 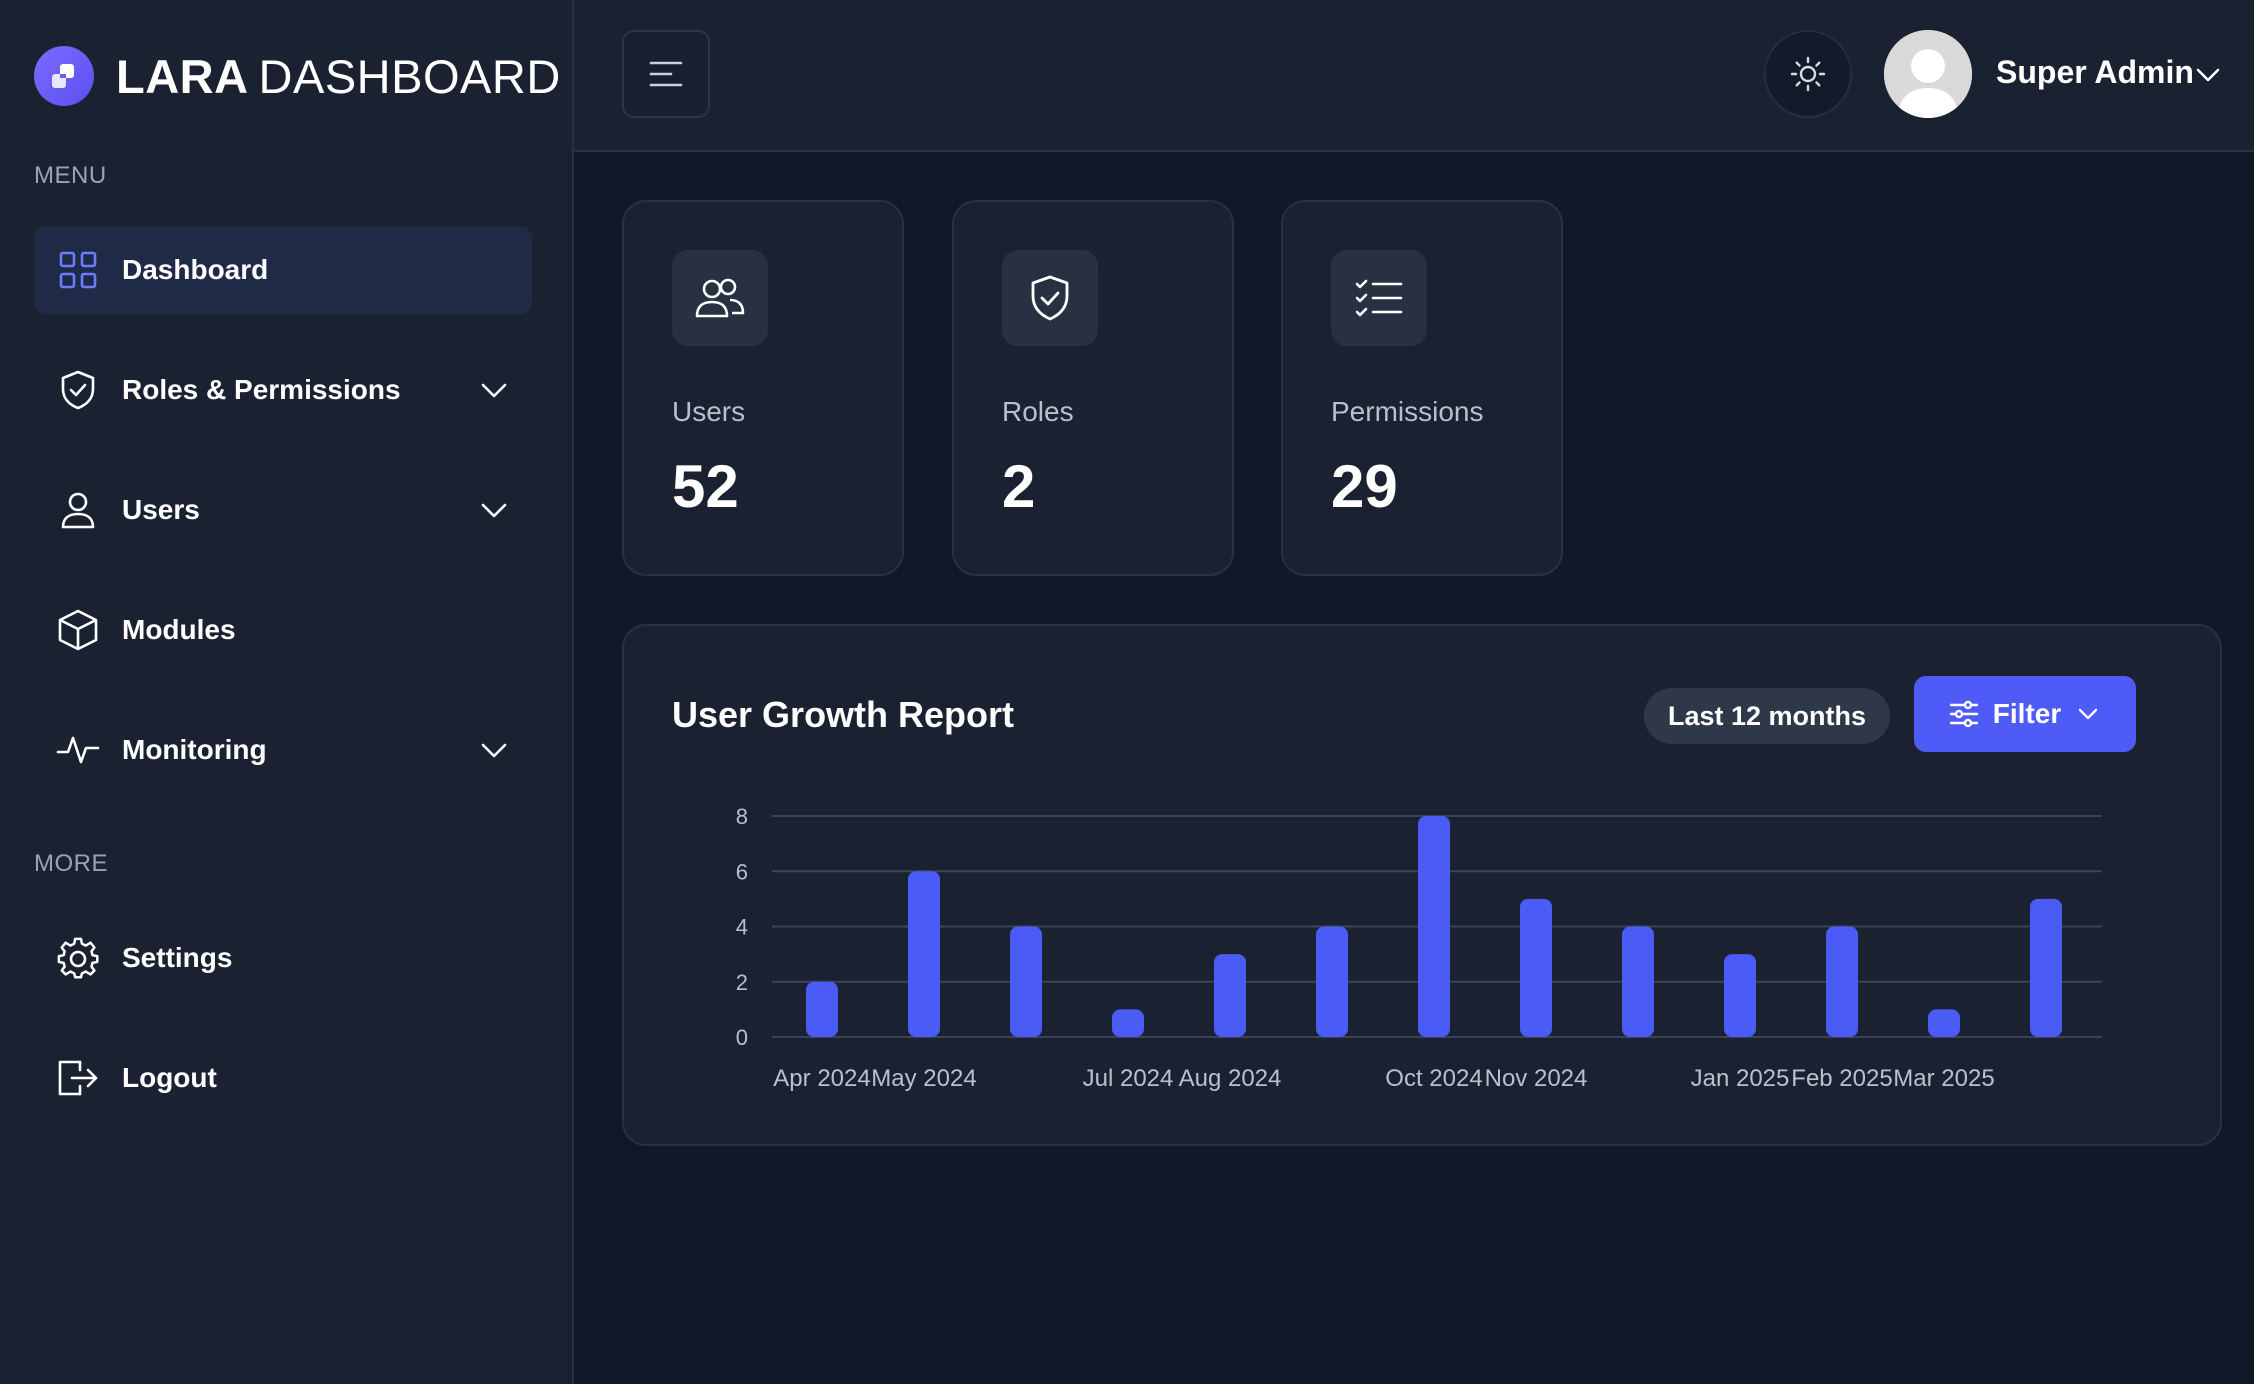 What do you see at coordinates (283, 510) in the screenshot?
I see `sidebar-item-users: Users` at bounding box center [283, 510].